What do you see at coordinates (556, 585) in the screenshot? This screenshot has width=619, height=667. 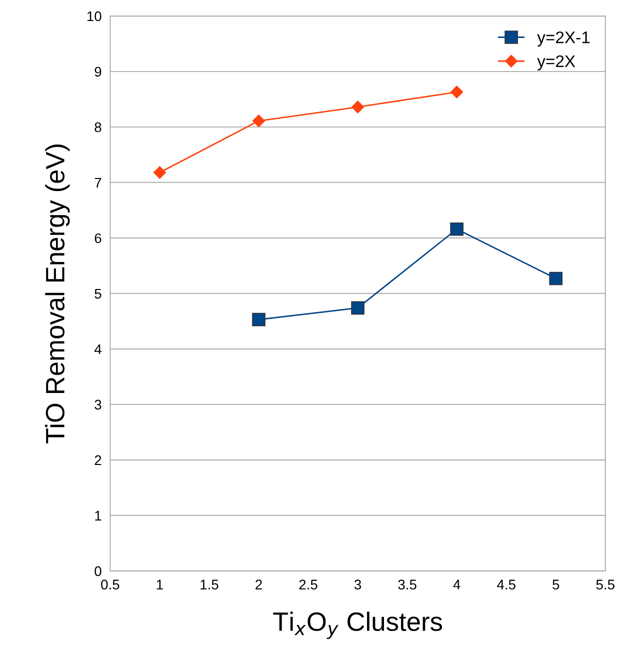 I see `x-tick-label: 5` at bounding box center [556, 585].